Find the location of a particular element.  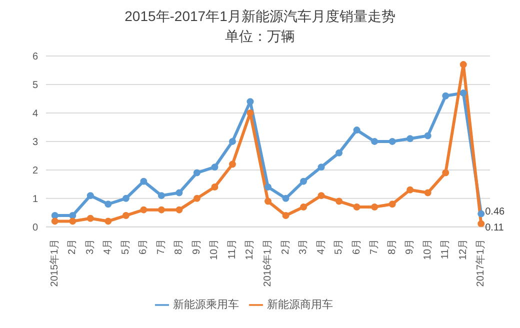

chart-subtitle: 单位：万辆 is located at coordinates (260, 37).